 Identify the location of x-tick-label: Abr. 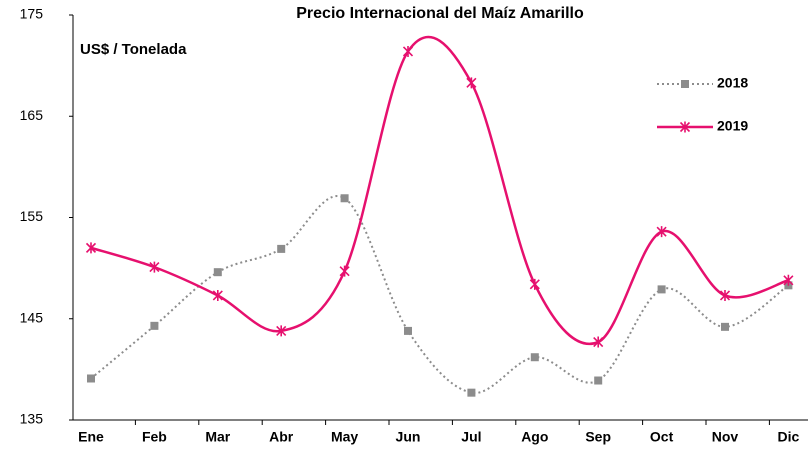
(281, 437).